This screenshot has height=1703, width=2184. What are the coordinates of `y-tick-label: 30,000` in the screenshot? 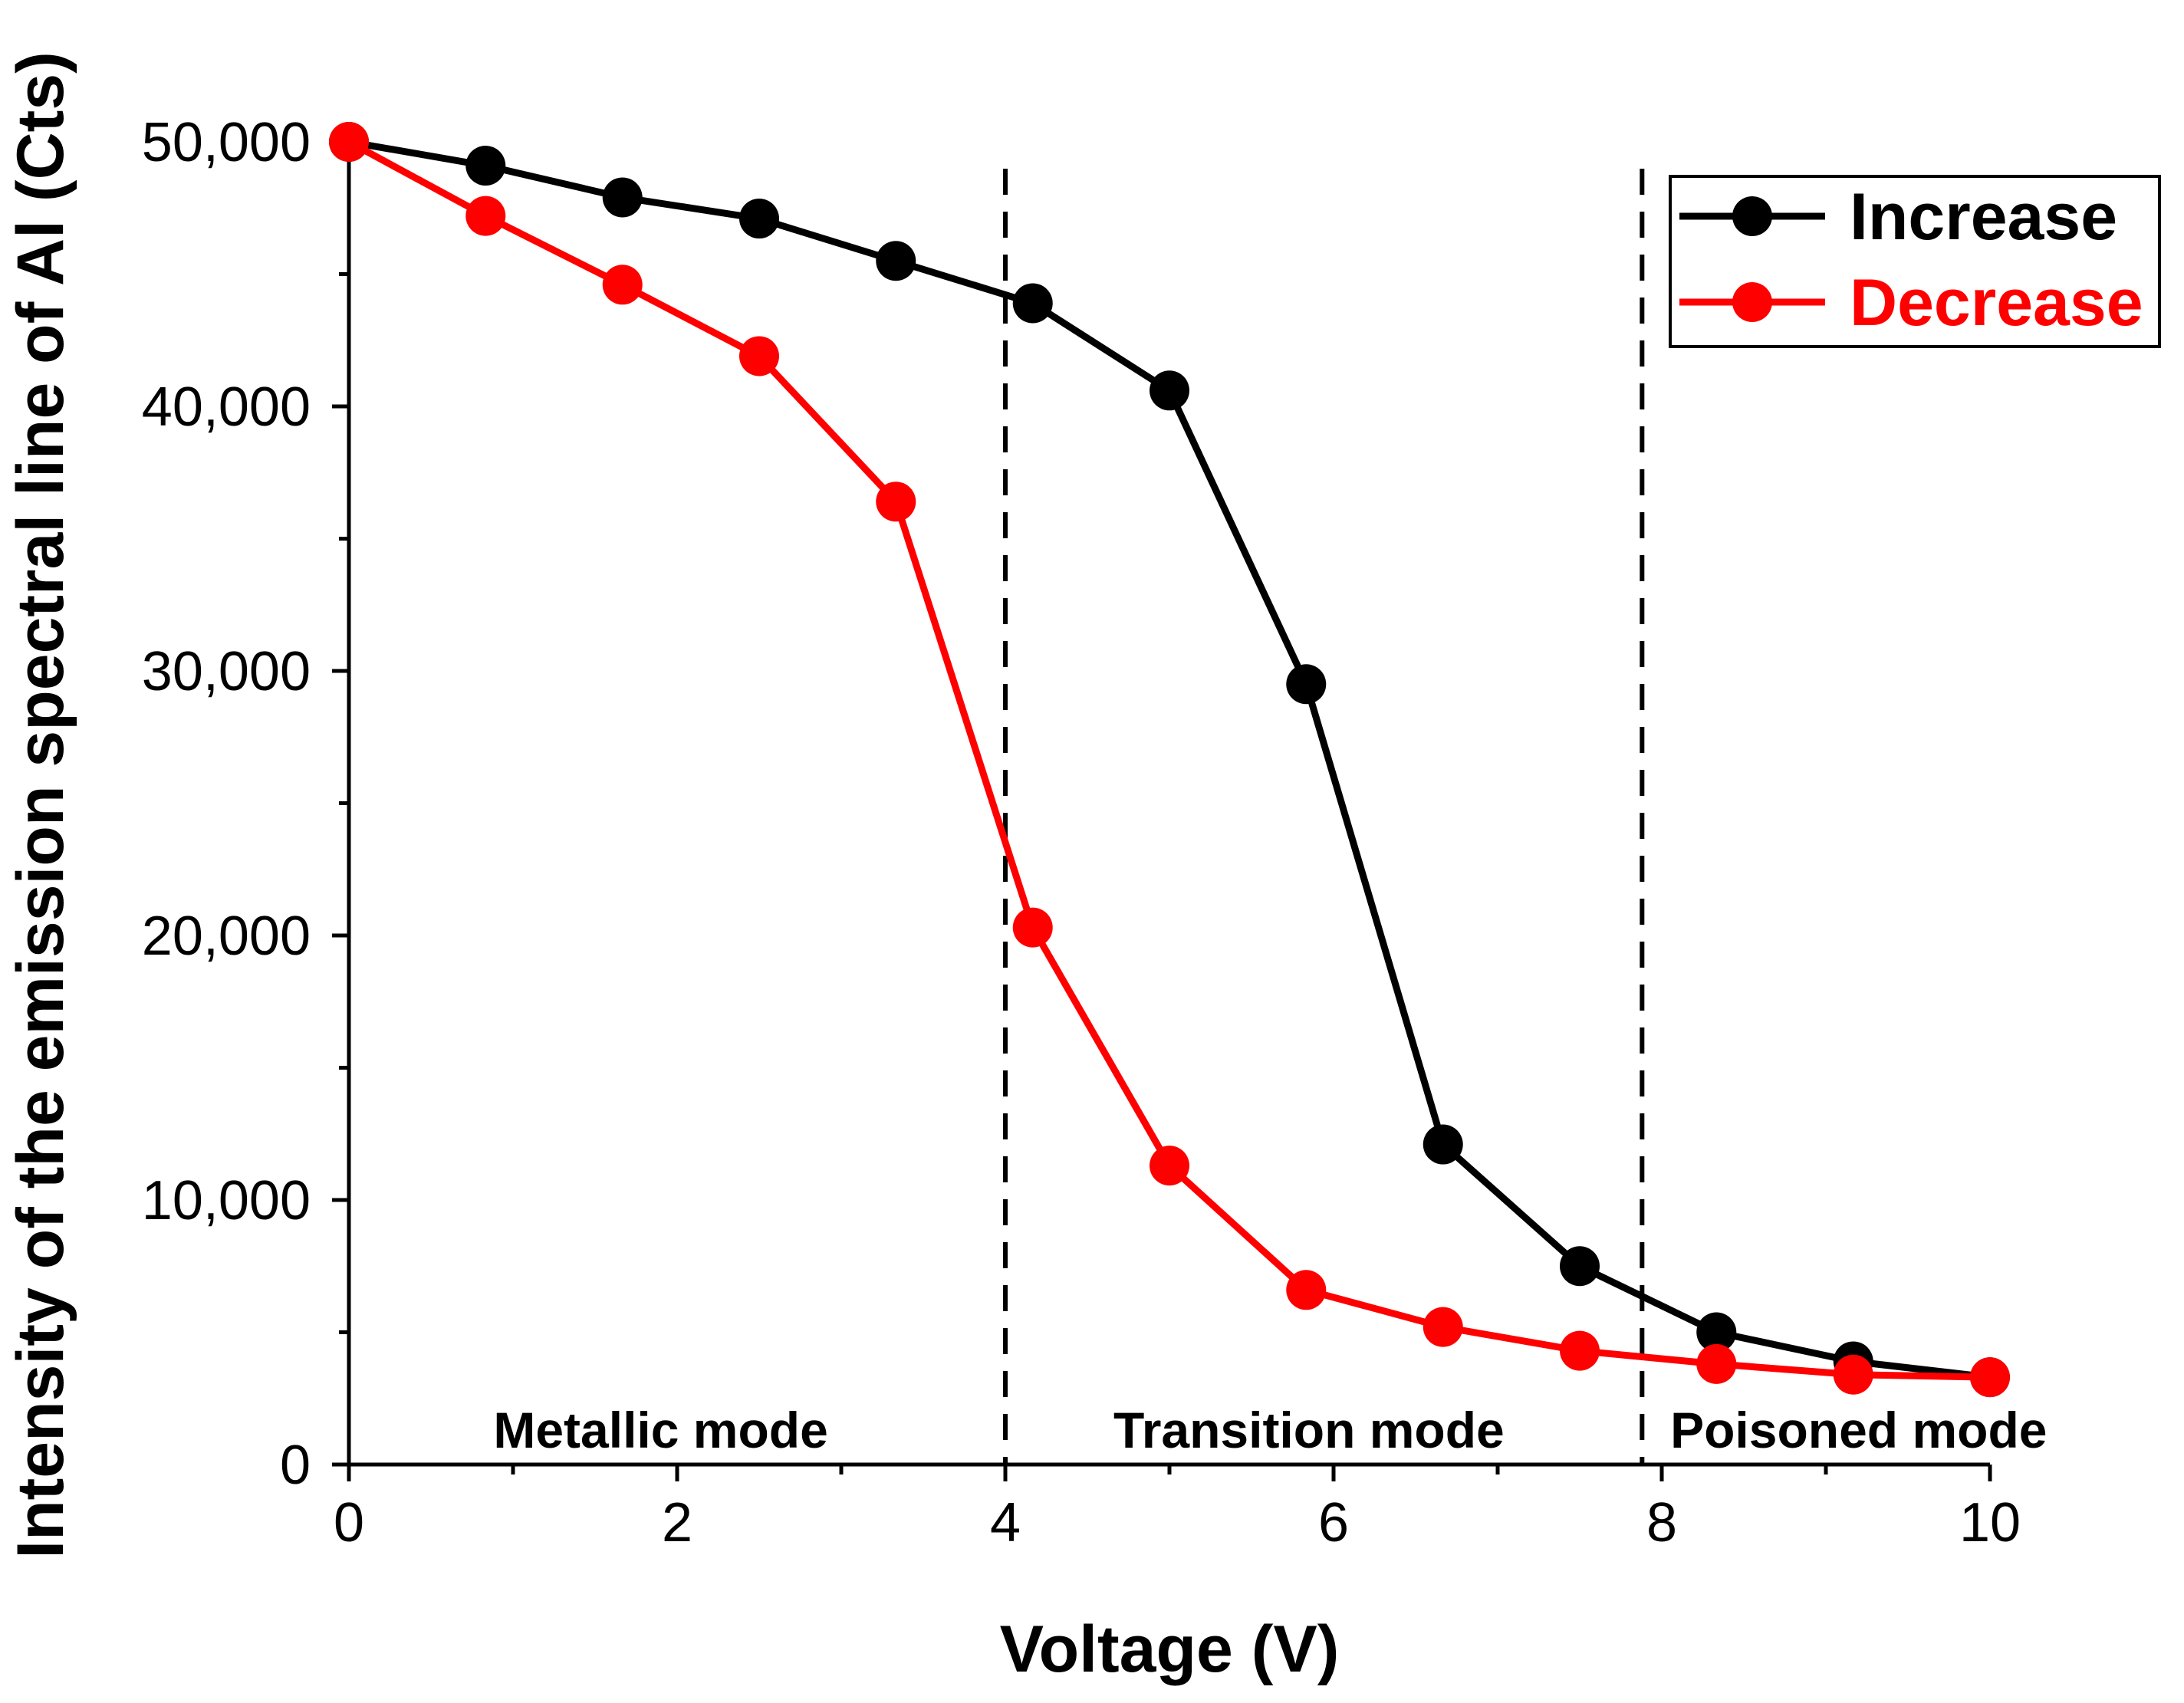 It's located at (227, 671).